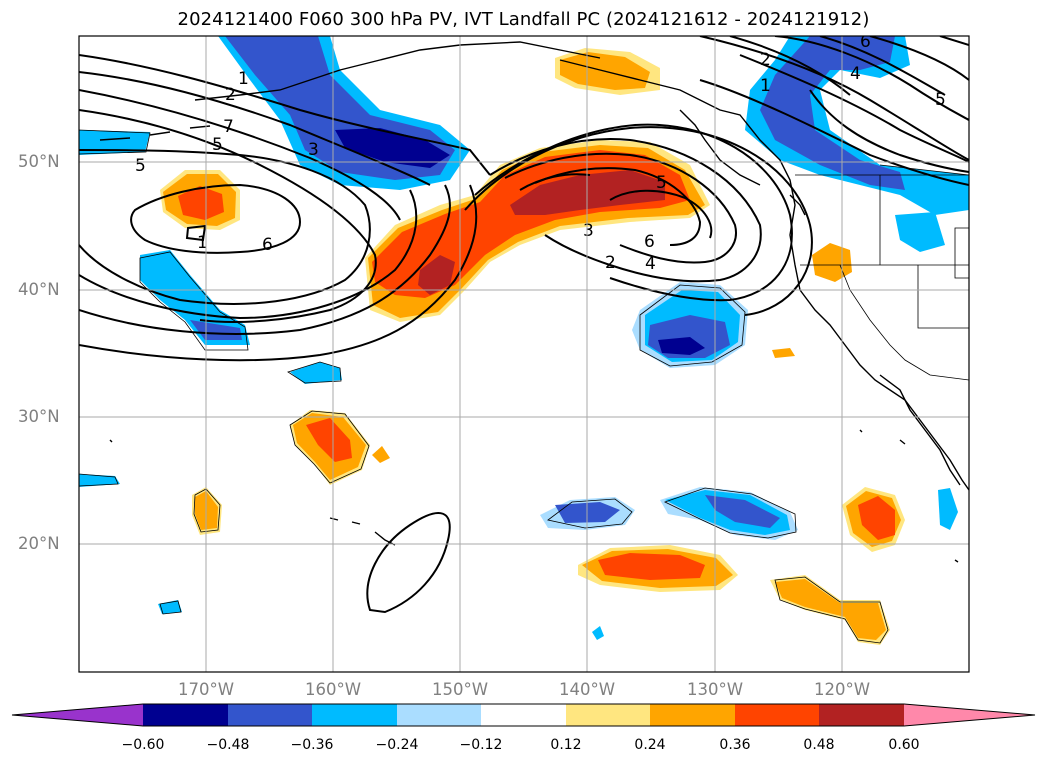 The height and width of the screenshot is (765, 1047). What do you see at coordinates (114, 142) in the screenshot?
I see `neg-anomaly-west-edge` at bounding box center [114, 142].